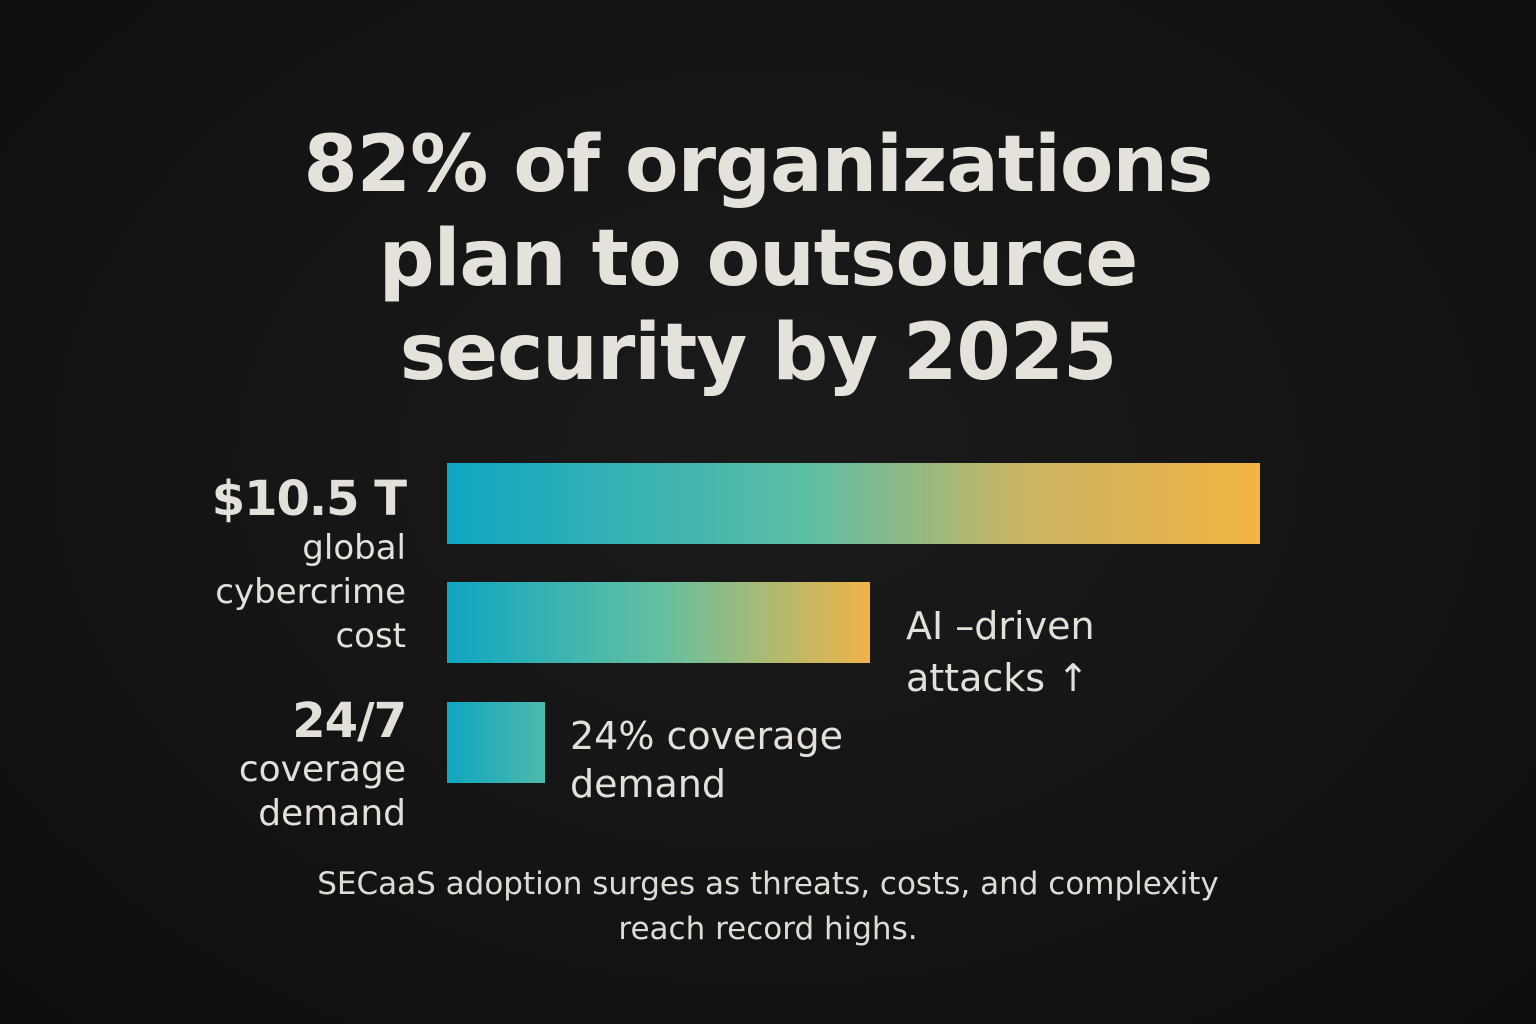 This screenshot has width=1536, height=1024. I want to click on cybercrime-desc-line-1: global, so click(354, 548).